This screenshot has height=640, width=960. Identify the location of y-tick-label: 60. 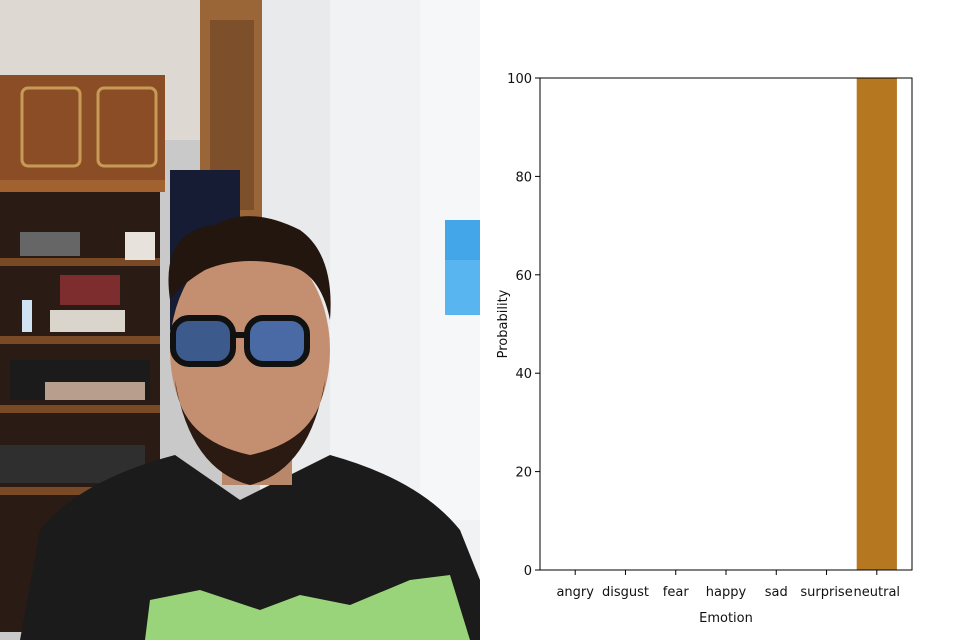
(523, 276).